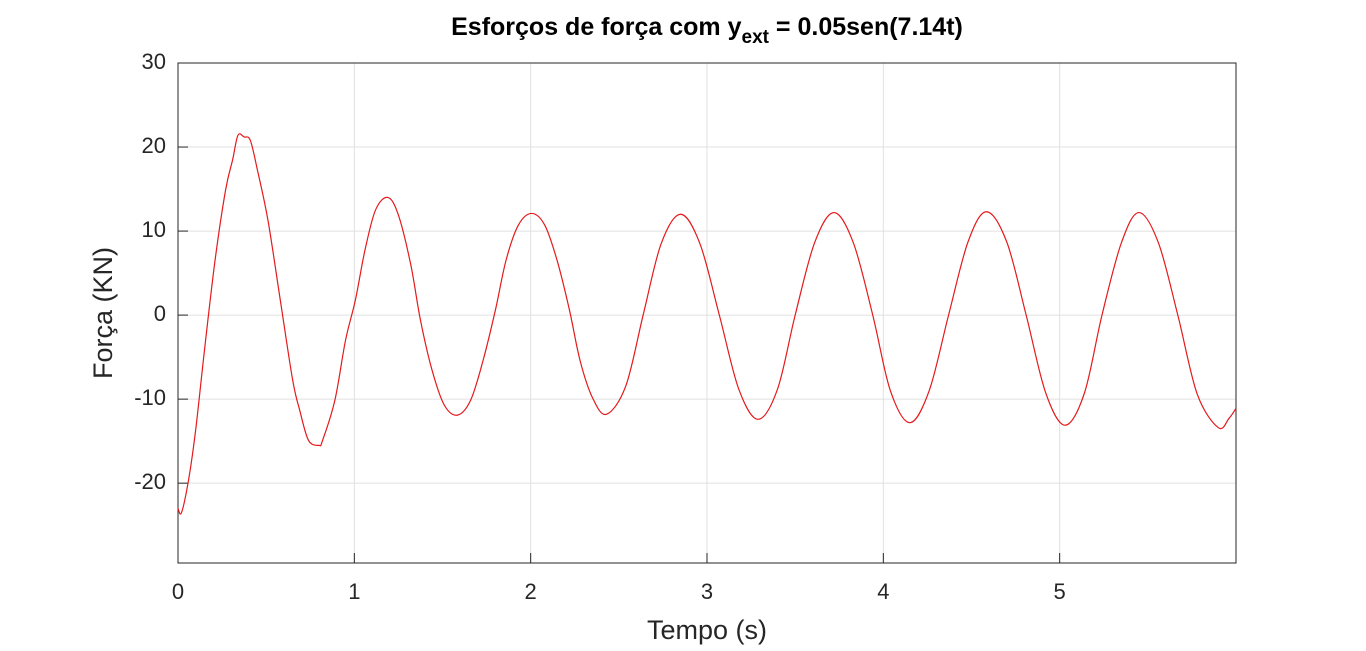  Describe the element at coordinates (1060, 591) in the screenshot. I see `x-tick-label: 5` at that location.